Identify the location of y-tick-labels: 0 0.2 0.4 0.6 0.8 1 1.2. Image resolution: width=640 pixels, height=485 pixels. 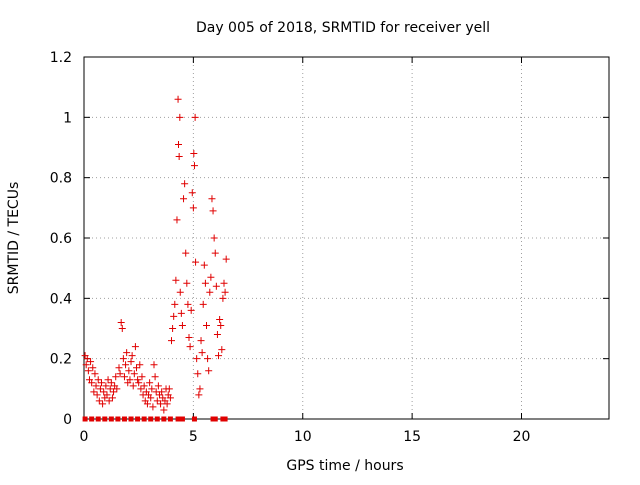
(61, 239).